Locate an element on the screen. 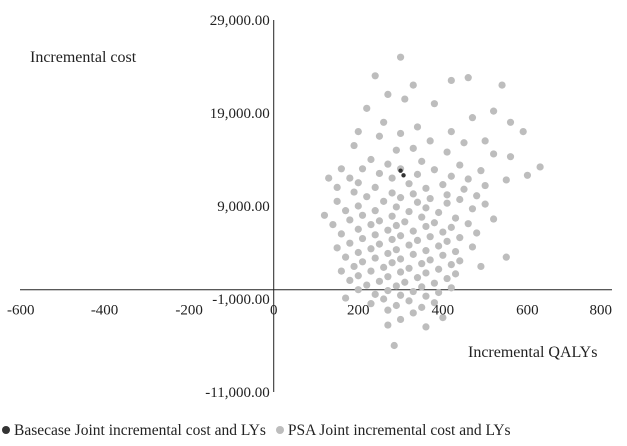  basecase-point is located at coordinates (400, 170).